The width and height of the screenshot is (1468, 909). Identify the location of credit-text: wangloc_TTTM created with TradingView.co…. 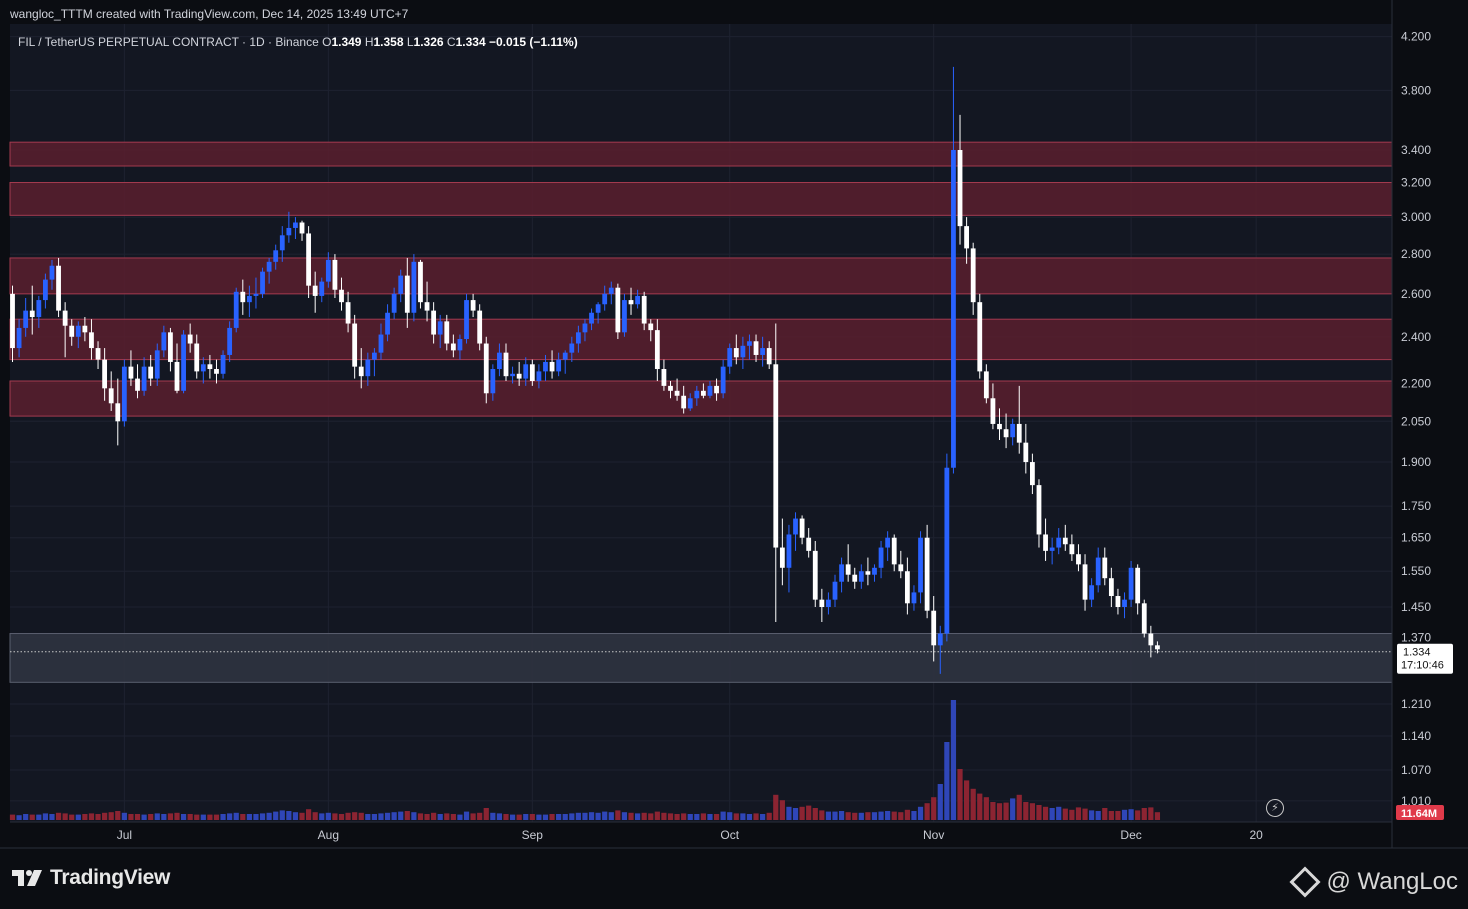
(209, 14).